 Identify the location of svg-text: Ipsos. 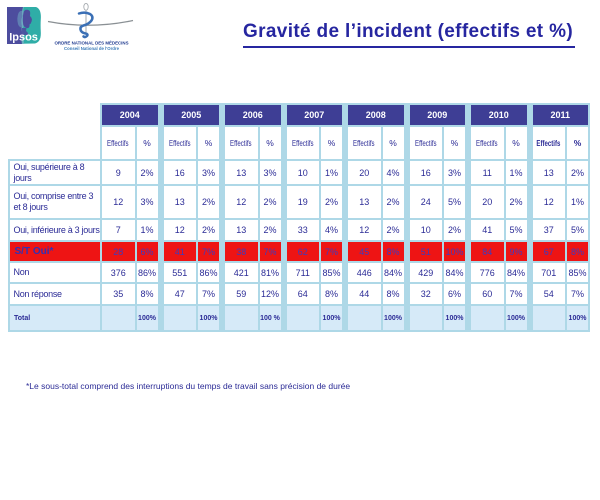
(23, 38).